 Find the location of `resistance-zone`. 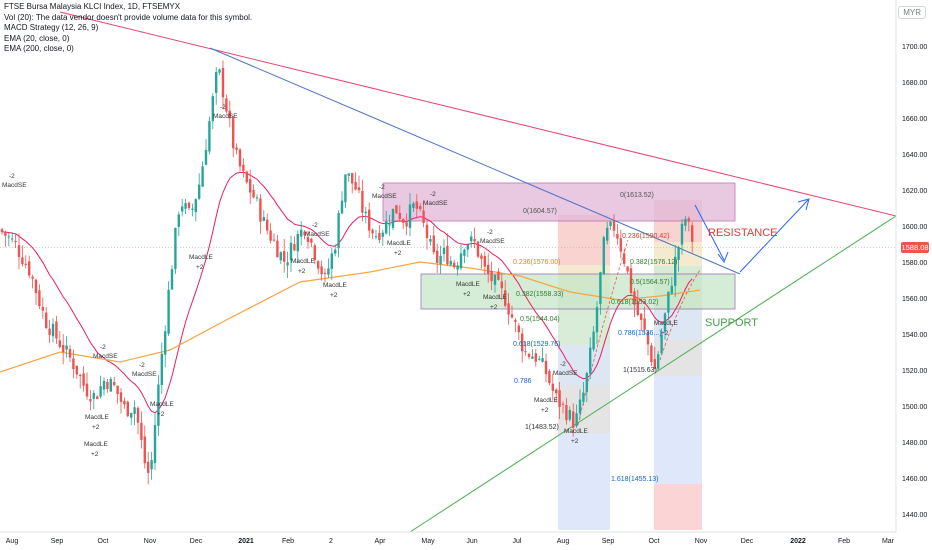

resistance-zone is located at coordinates (559, 202).